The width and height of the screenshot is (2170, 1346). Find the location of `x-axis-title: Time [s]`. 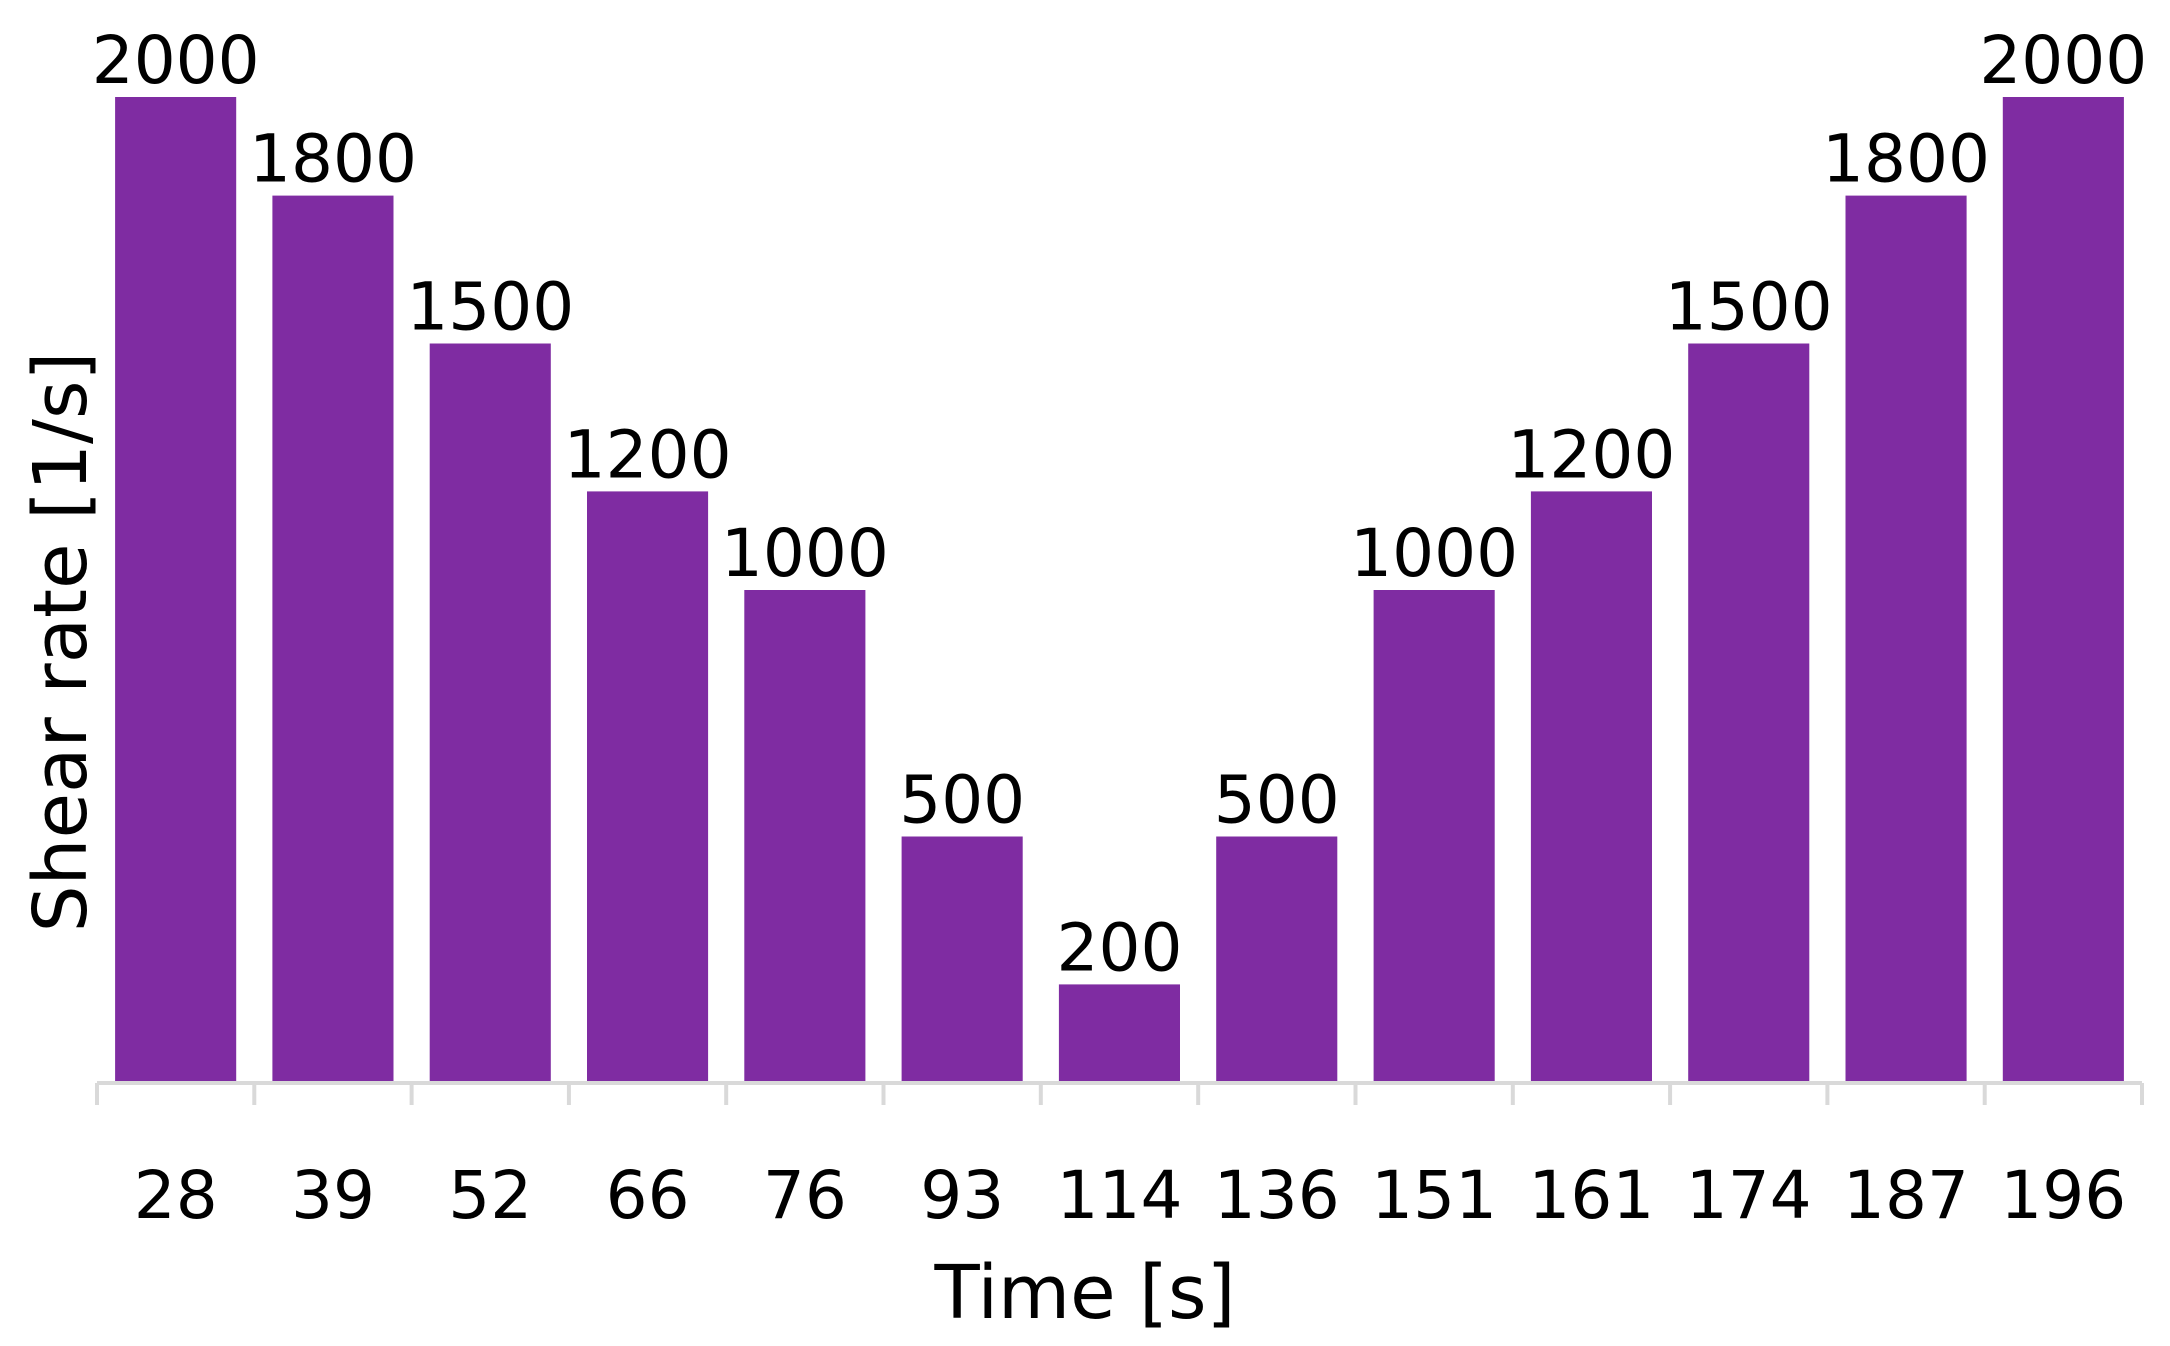

x-axis-title: Time [s] is located at coordinates (1085, 1293).